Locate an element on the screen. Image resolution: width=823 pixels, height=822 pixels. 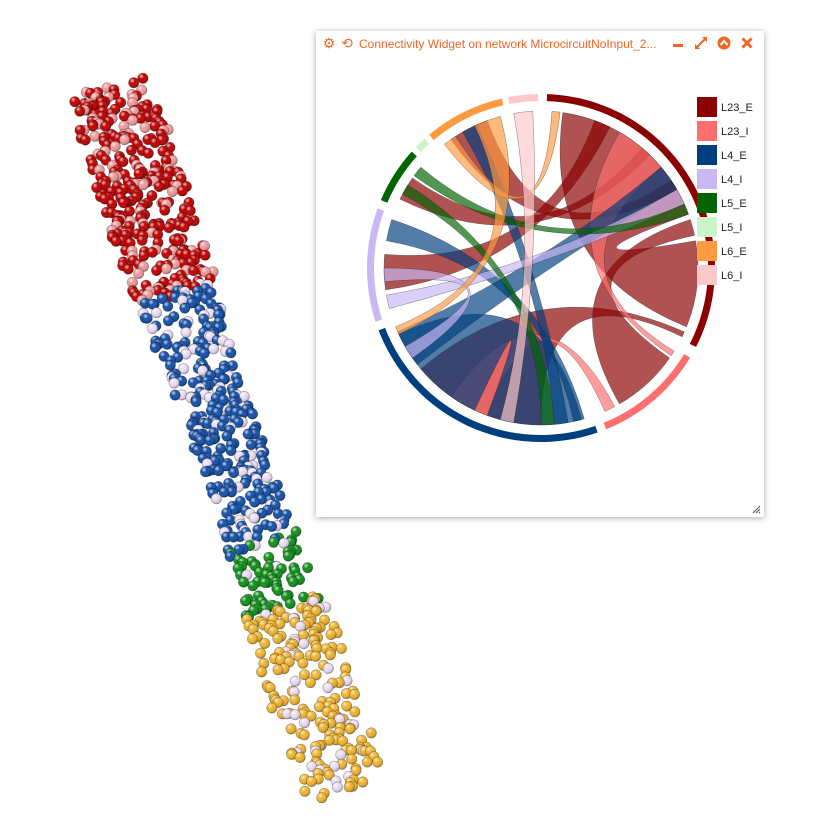
legend-label: L6_I is located at coordinates (732, 276).